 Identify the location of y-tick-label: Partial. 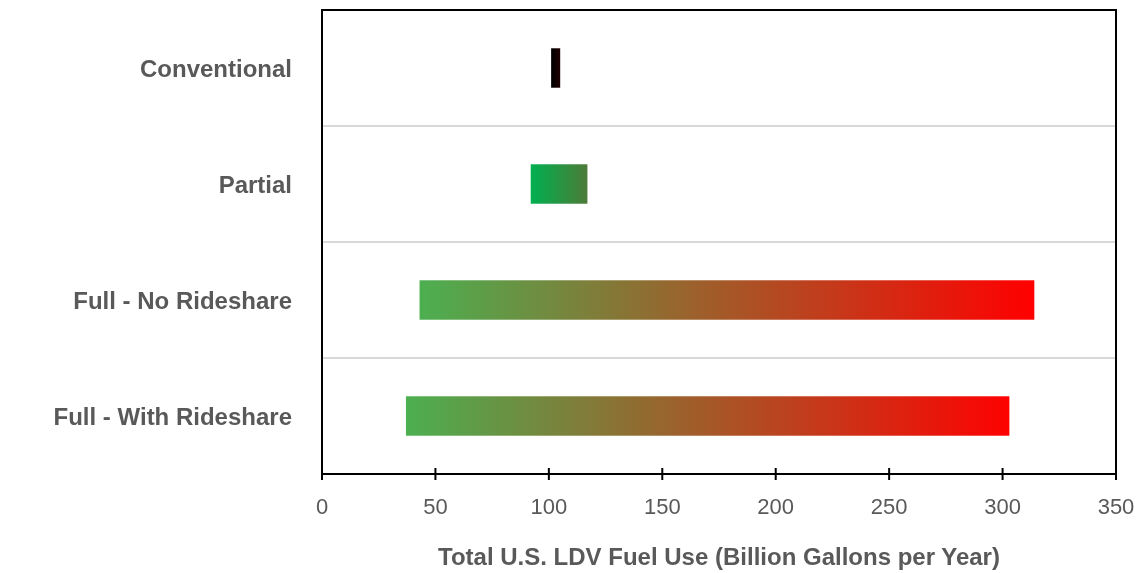
(255, 184).